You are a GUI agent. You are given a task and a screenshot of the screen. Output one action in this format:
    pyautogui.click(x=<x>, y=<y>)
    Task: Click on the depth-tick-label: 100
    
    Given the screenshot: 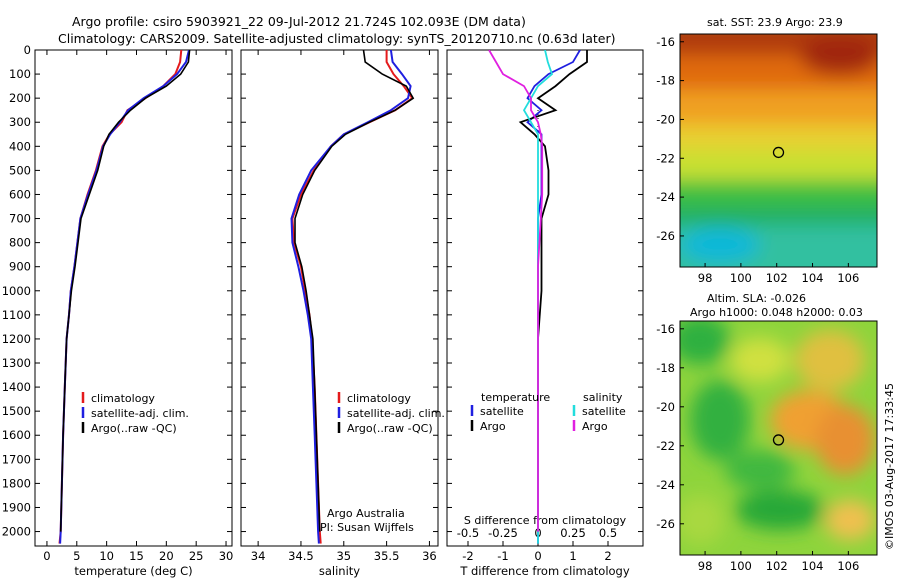 What is the action you would take?
    pyautogui.click(x=20, y=74)
    